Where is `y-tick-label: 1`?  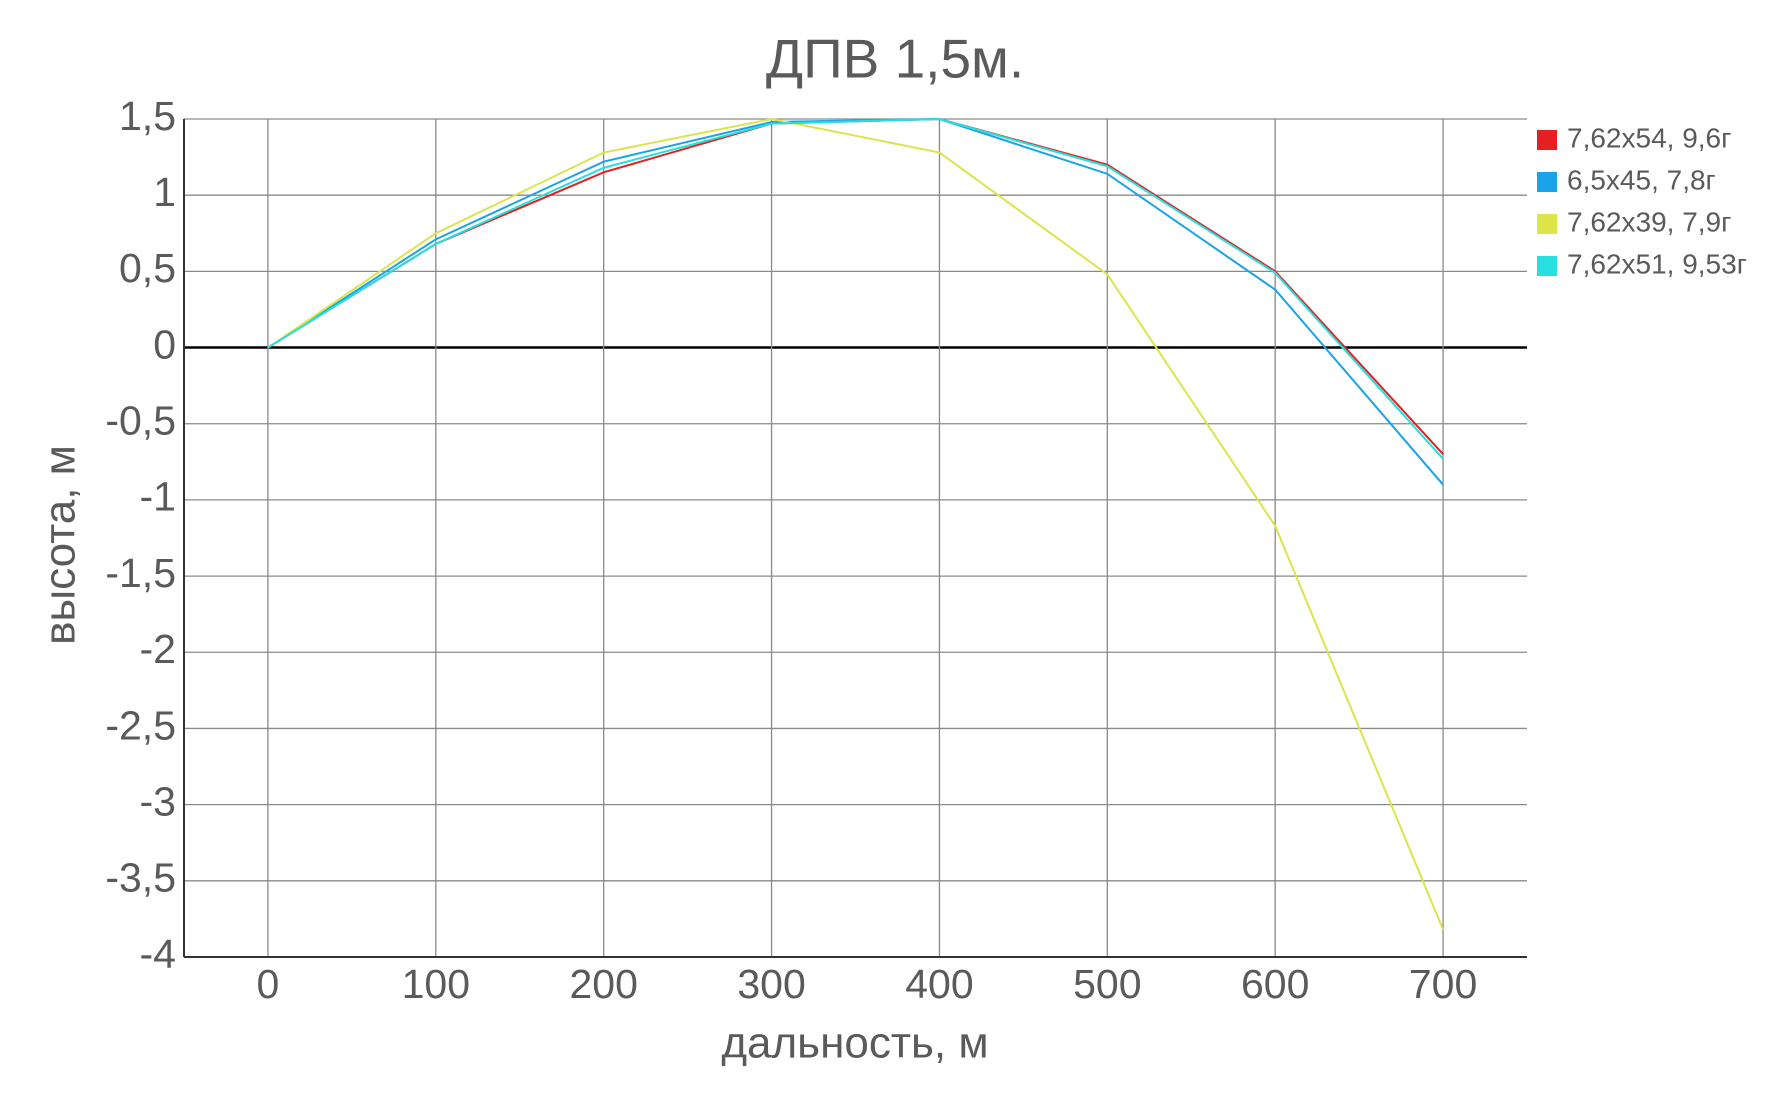
y-tick-label: 1 is located at coordinates (164, 192).